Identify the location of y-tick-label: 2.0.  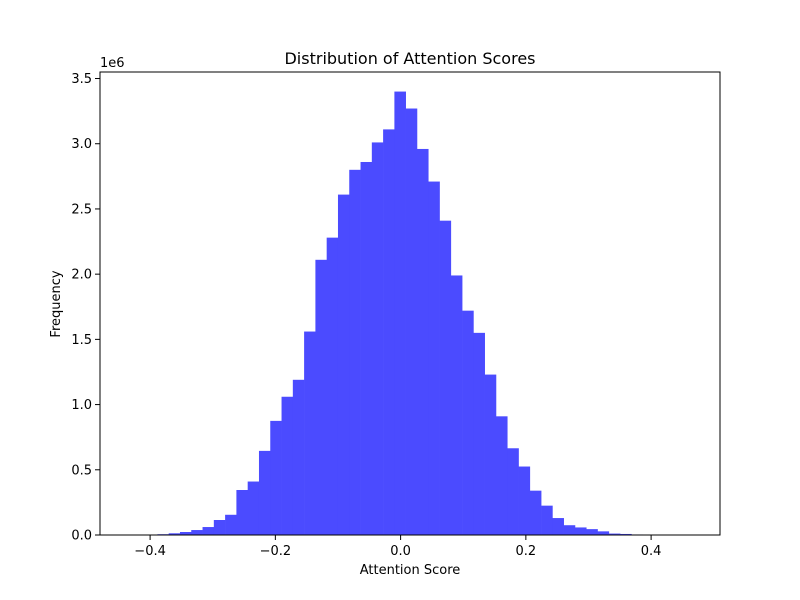
(81, 275).